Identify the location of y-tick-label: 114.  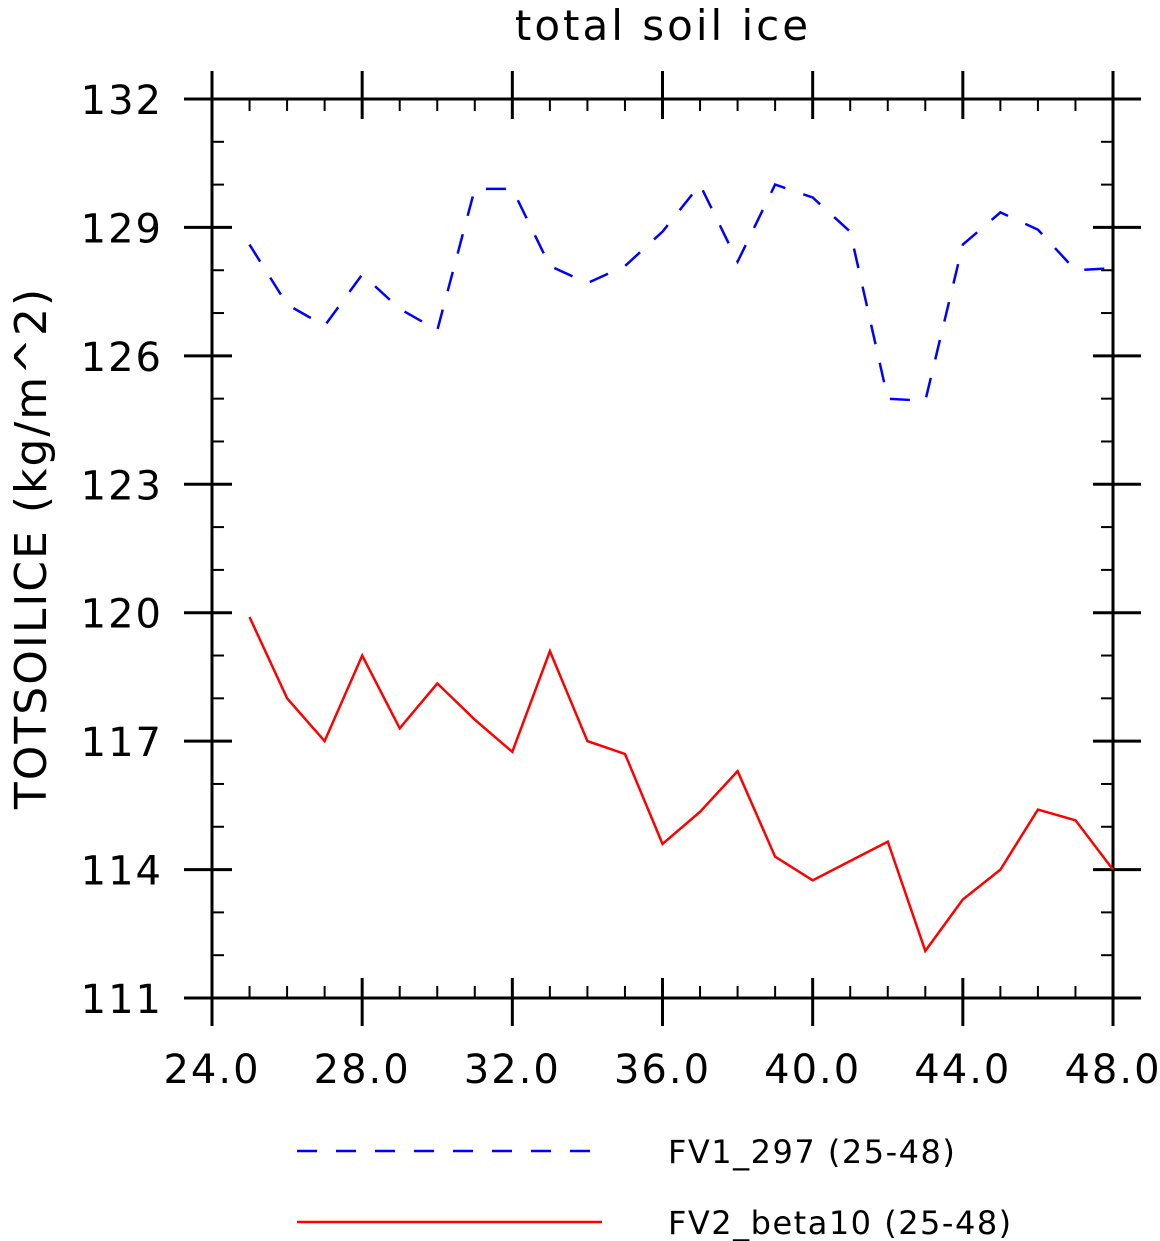
(122, 872).